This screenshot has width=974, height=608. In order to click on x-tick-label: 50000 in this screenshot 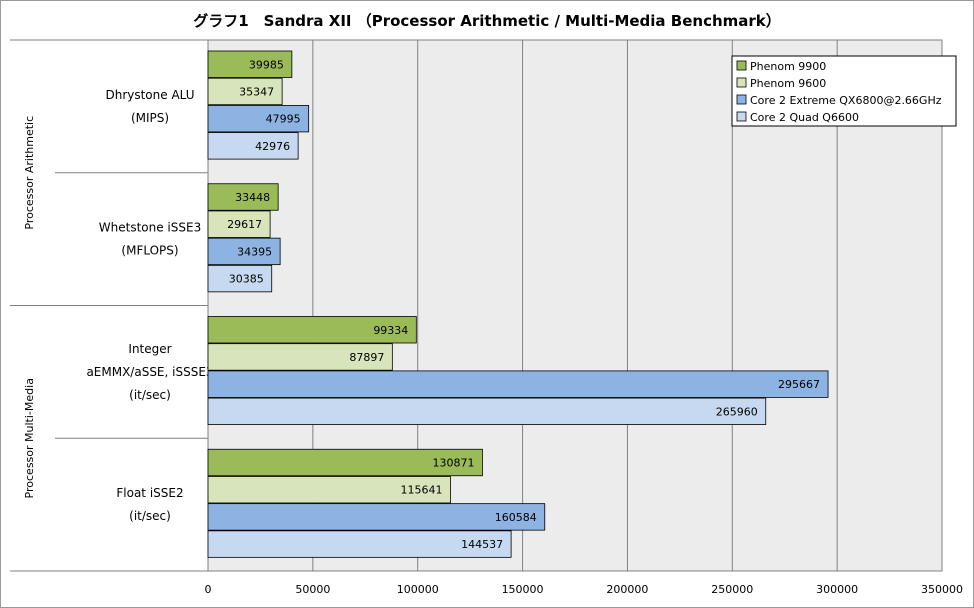, I will do `click(312, 589)`.